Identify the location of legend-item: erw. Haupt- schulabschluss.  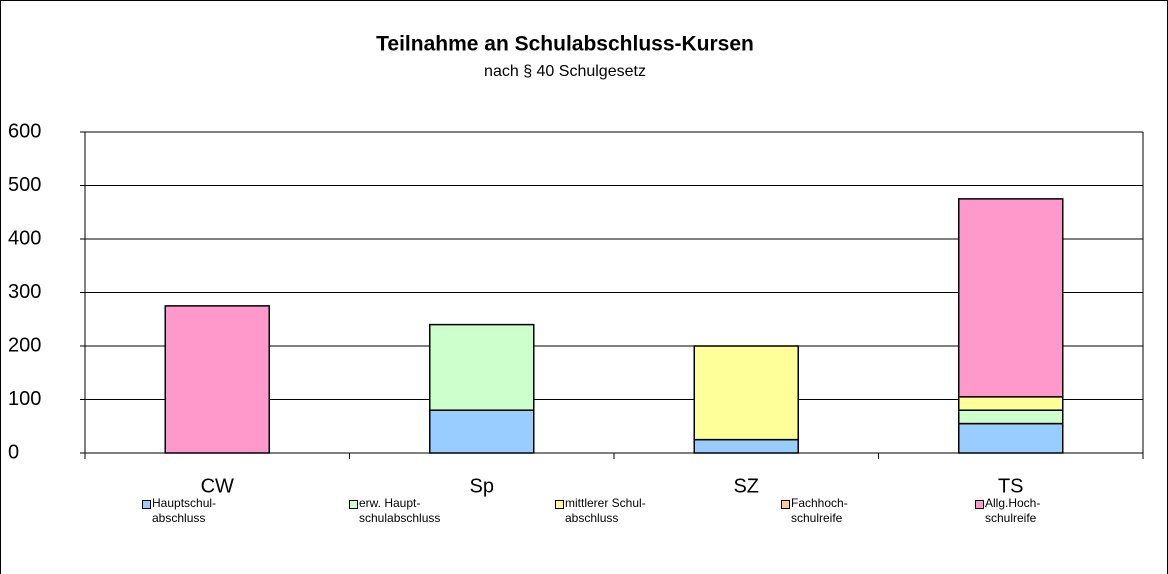
(395, 511).